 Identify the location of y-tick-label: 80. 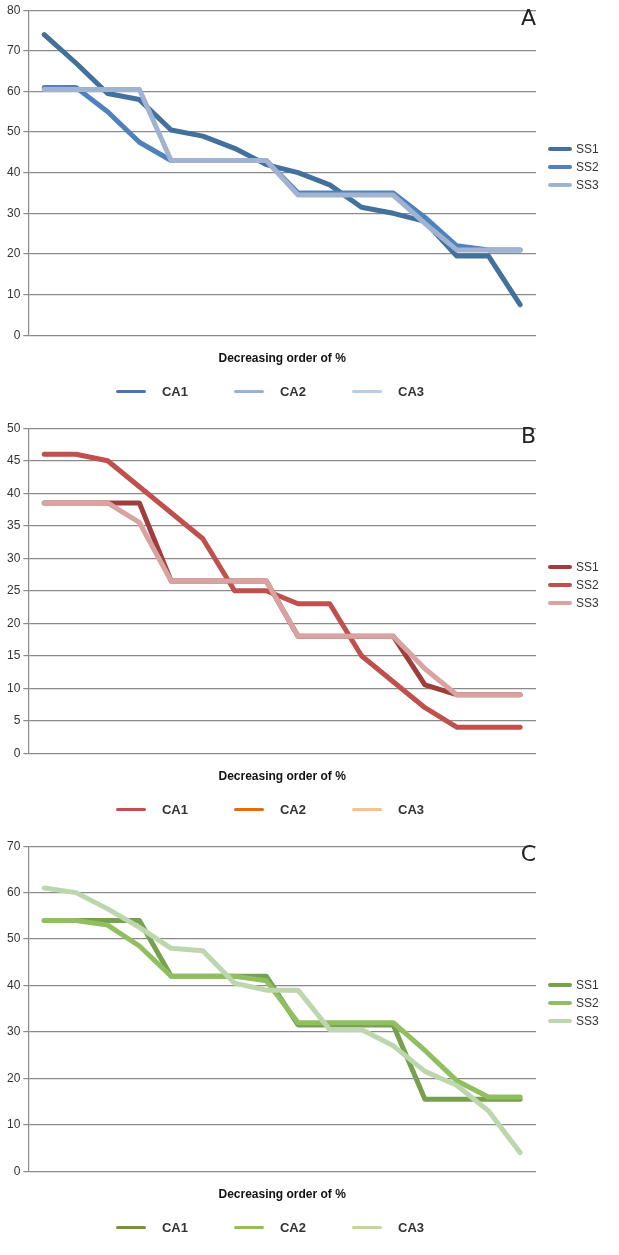
(13, 9).